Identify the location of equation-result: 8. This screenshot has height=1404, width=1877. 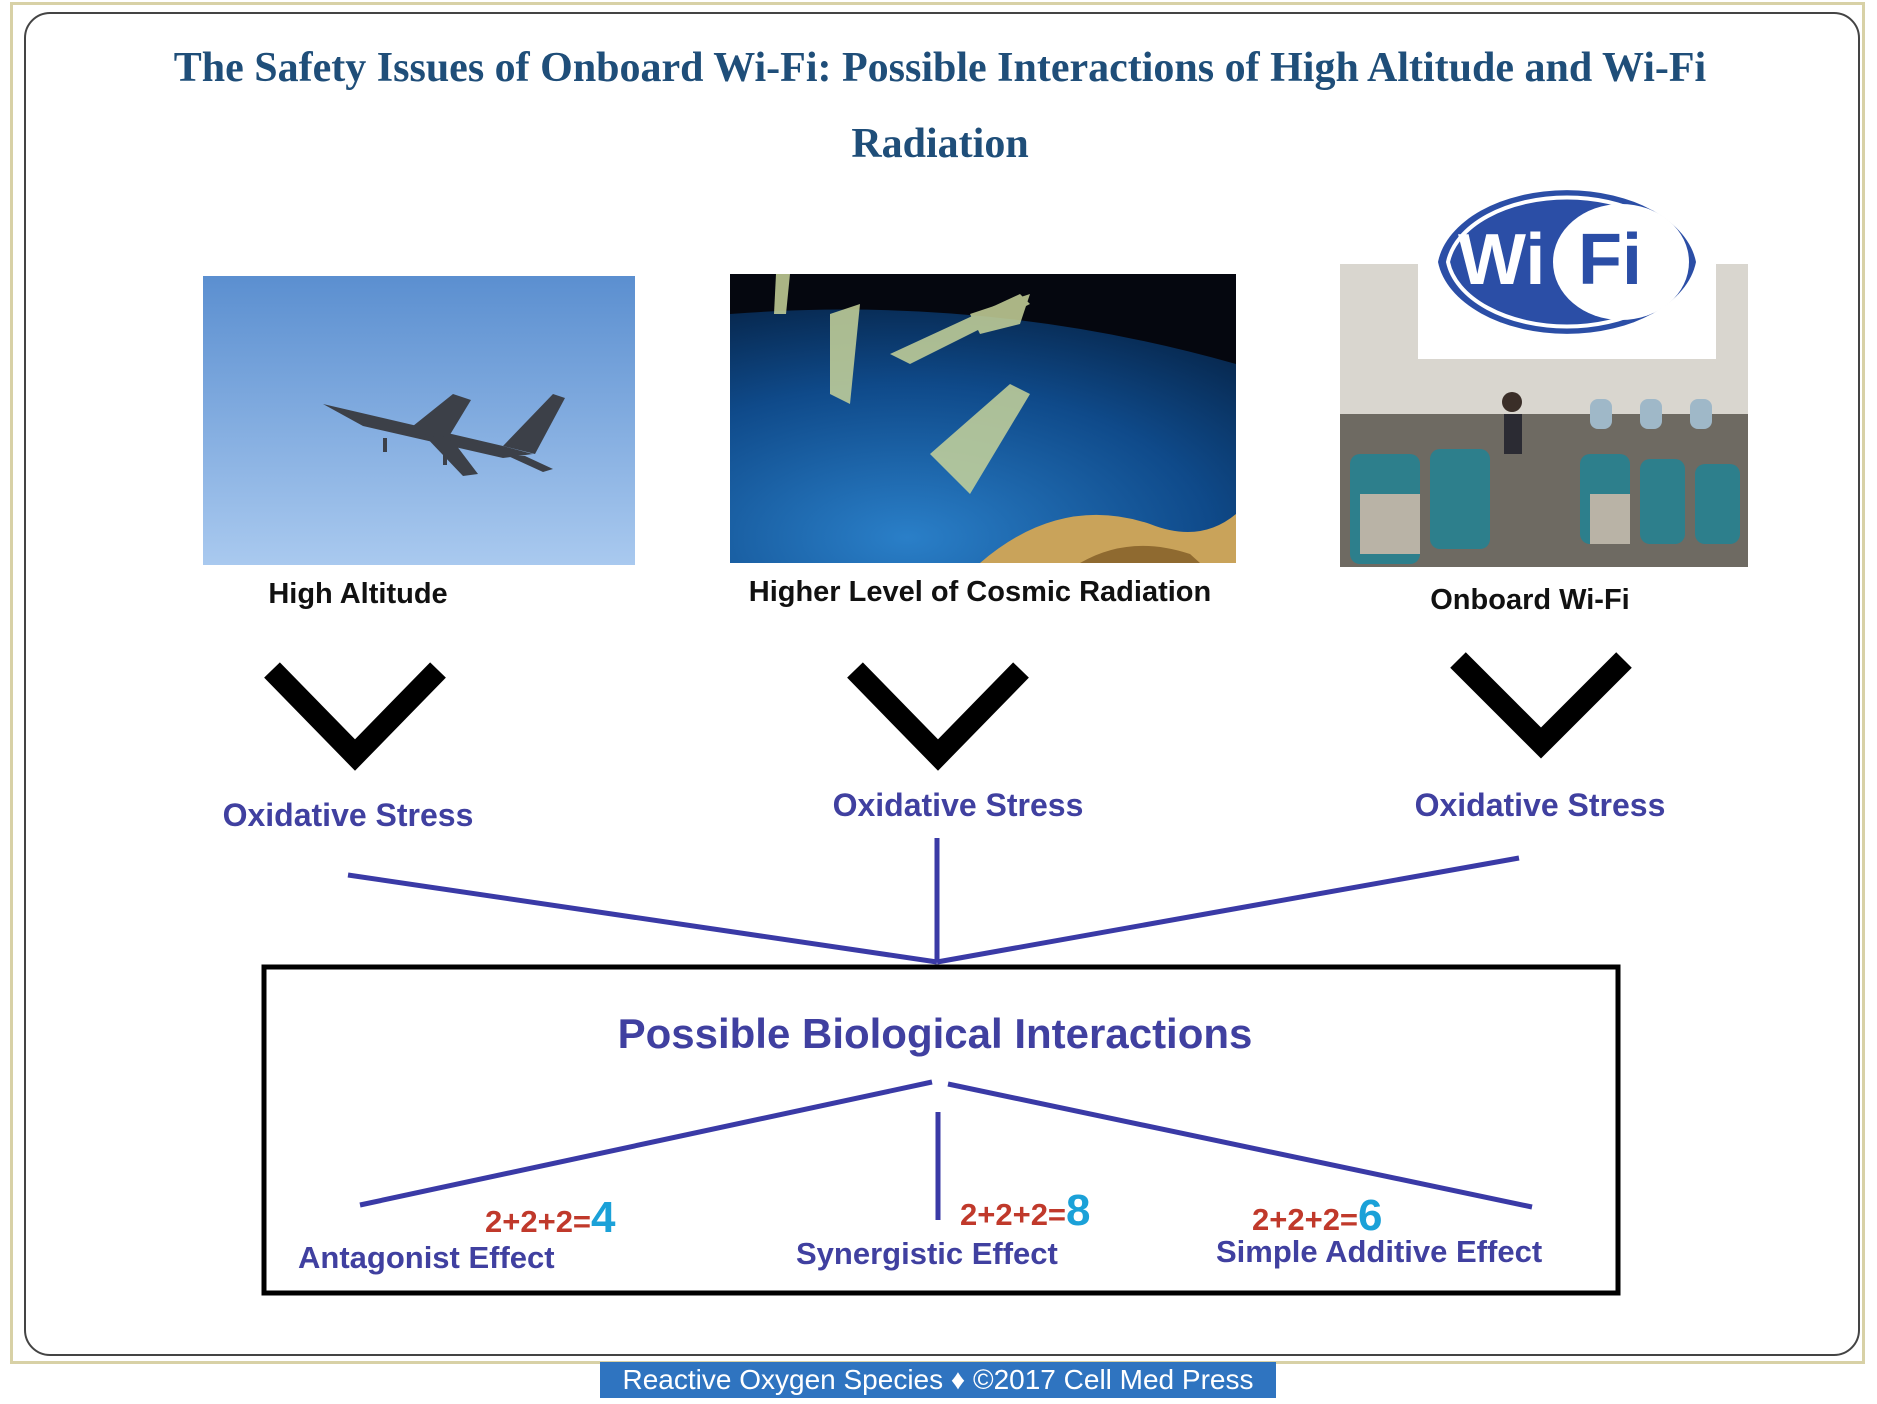
(1078, 1210).